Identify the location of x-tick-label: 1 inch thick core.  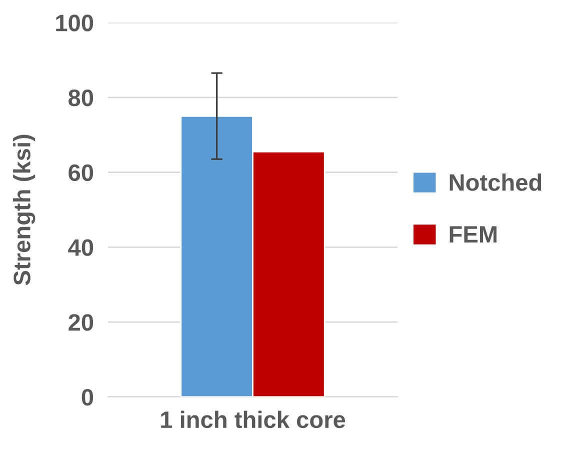
(253, 419).